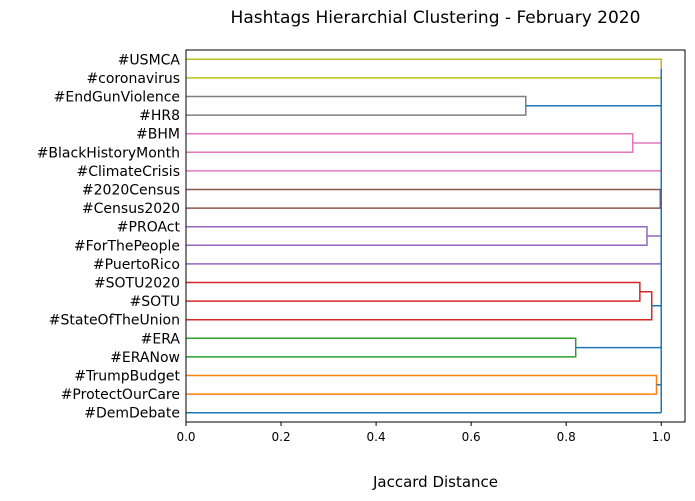 The width and height of the screenshot is (695, 501). I want to click on leaf-label: #coronavirus, so click(133, 79).